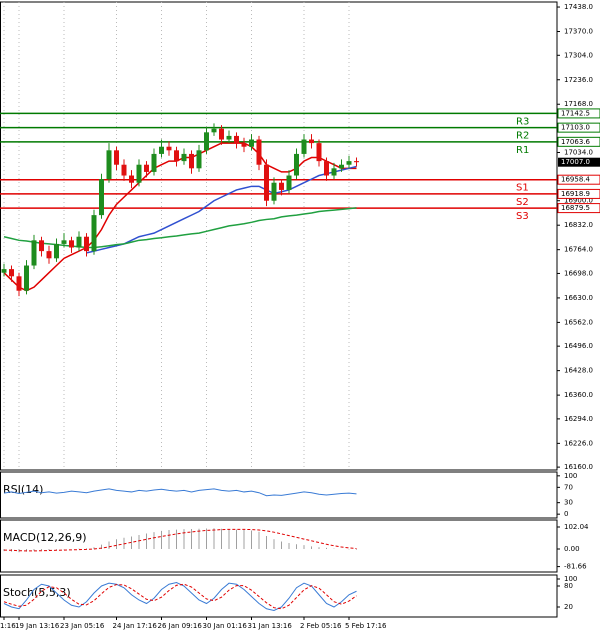 The height and width of the screenshot is (633, 600). What do you see at coordinates (578, 250) in the screenshot?
I see `y-tick-label: 16764.0` at bounding box center [578, 250].